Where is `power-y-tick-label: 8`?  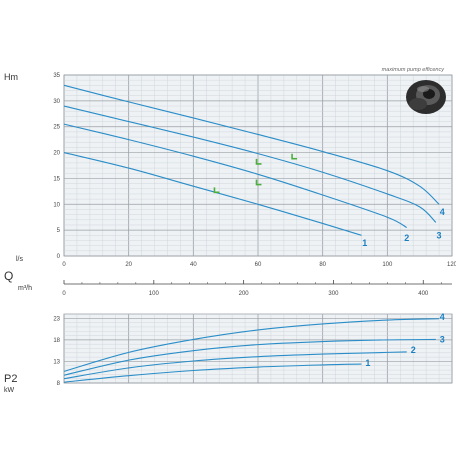 power-y-tick-label: 8 is located at coordinates (59, 384).